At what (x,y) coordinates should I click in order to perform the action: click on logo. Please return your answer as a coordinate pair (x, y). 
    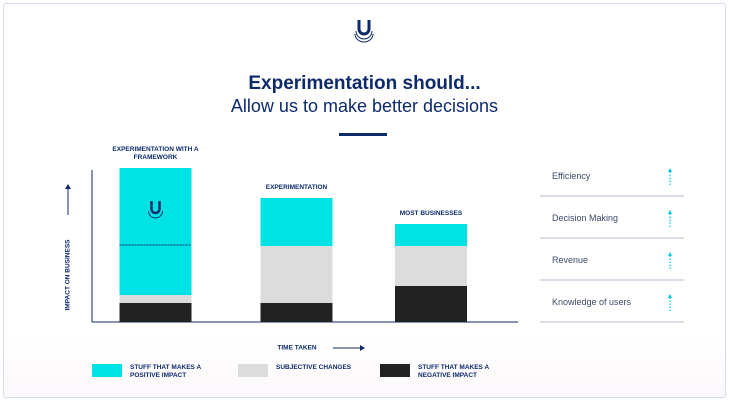
    Looking at the image, I should click on (364, 31).